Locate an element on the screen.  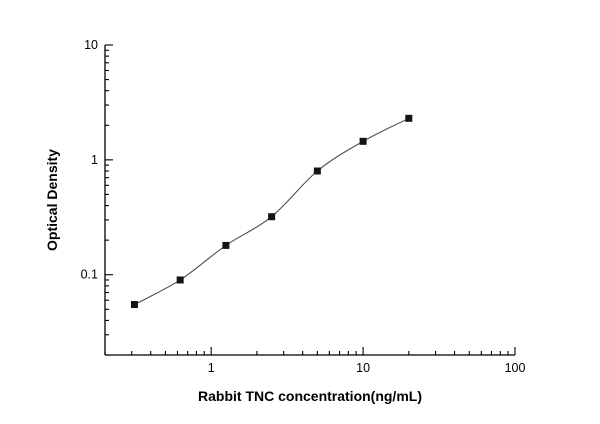
x-tick-label: 100 is located at coordinates (515, 368).